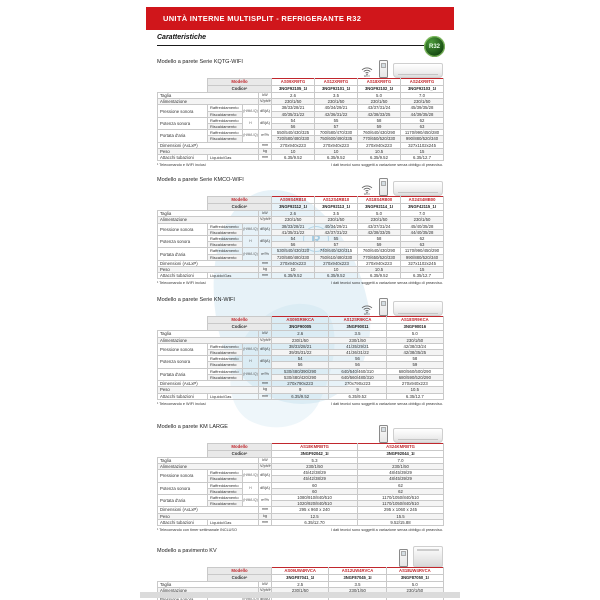  I want to click on model-name: AS18UW4RVCA, so click(415, 570).